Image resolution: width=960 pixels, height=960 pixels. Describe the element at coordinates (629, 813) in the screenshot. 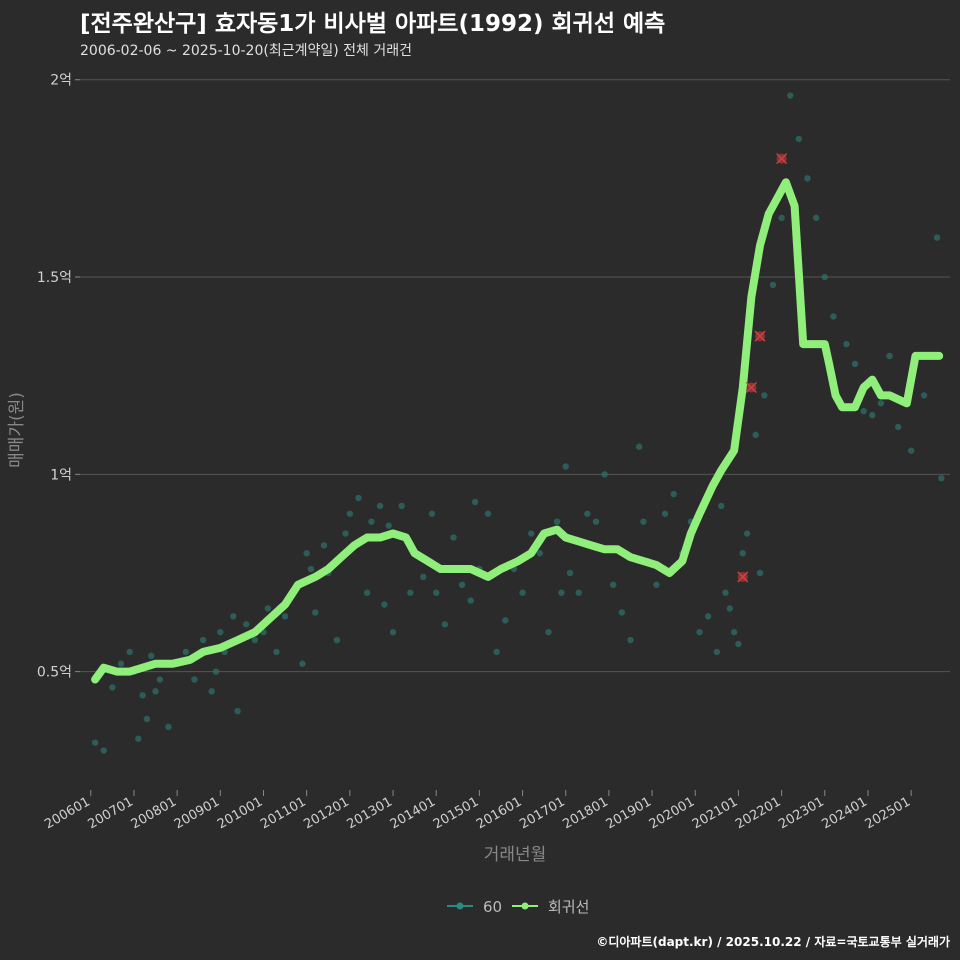

I see `x-tick-label: 201901` at that location.